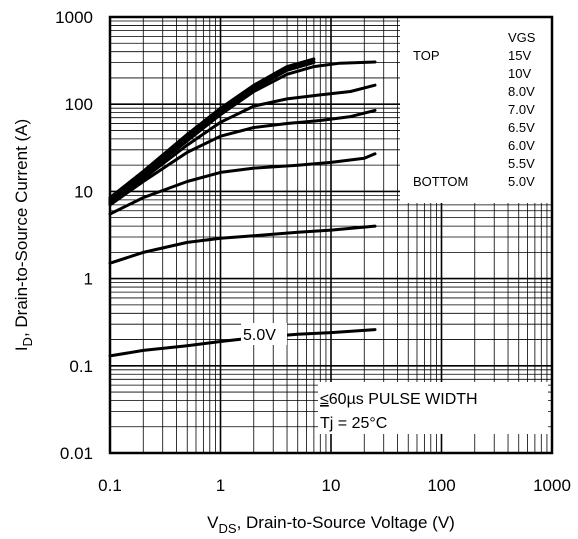  What do you see at coordinates (441, 485) in the screenshot?
I see `x-tick-label: 100` at bounding box center [441, 485].